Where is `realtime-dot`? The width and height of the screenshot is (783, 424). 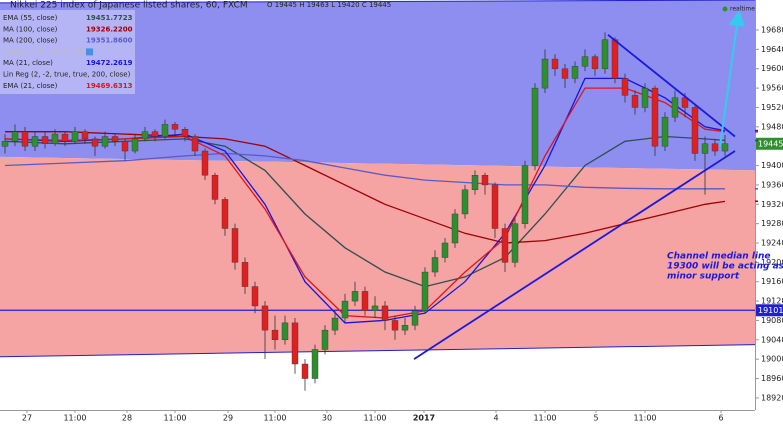
realtime-dot is located at coordinates (725, 9).